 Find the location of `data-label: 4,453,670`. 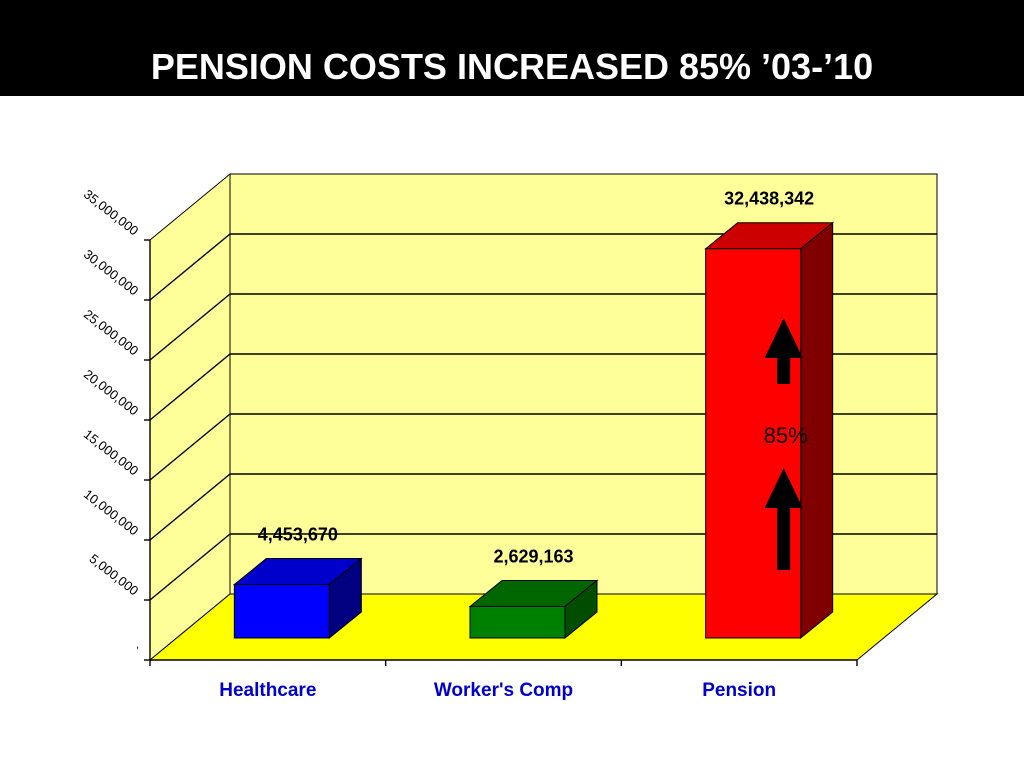

data-label: 4,453,670 is located at coordinates (298, 535).